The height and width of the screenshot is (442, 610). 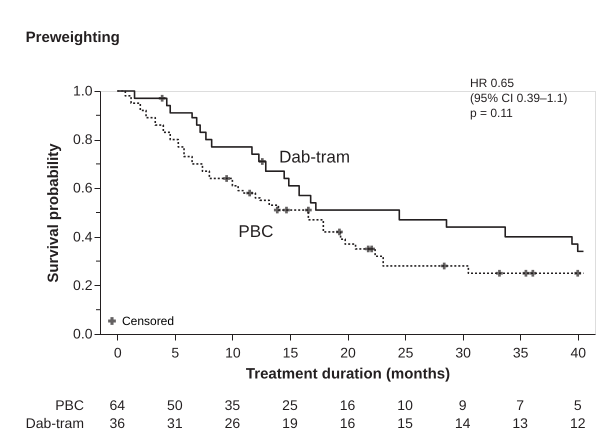 I want to click on annotation: p = 0.11, so click(x=492, y=113).